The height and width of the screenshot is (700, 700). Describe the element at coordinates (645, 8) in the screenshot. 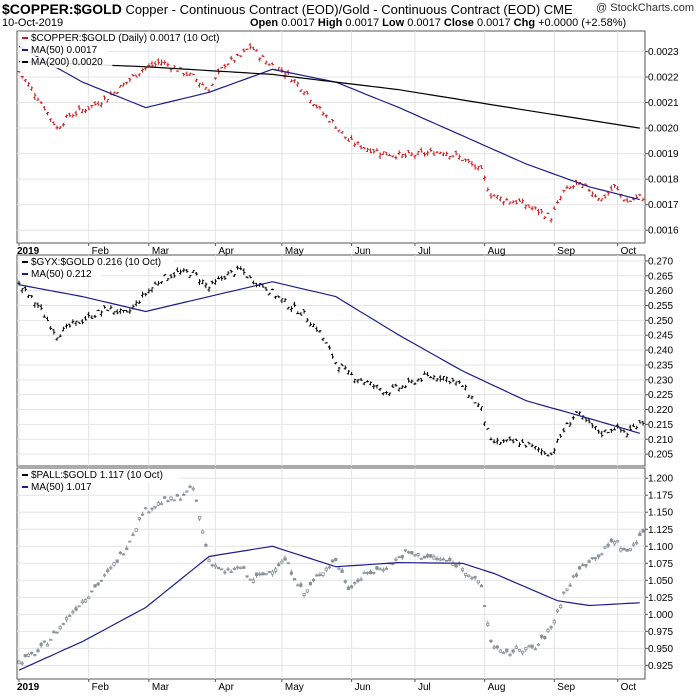

I see `copyright: @ StockCharts.com` at that location.